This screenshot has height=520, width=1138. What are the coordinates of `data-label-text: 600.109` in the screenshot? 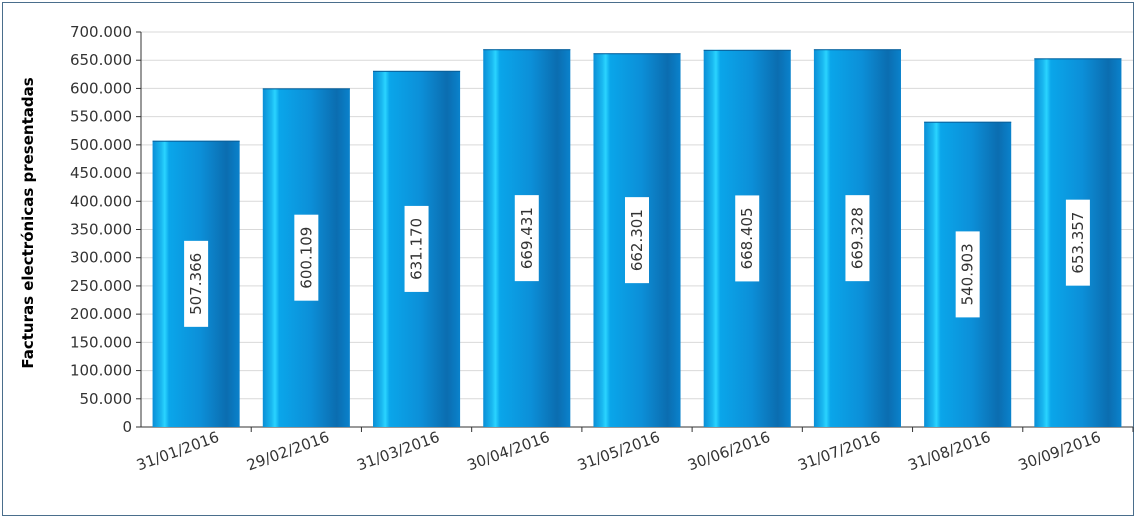 It's located at (306, 258).